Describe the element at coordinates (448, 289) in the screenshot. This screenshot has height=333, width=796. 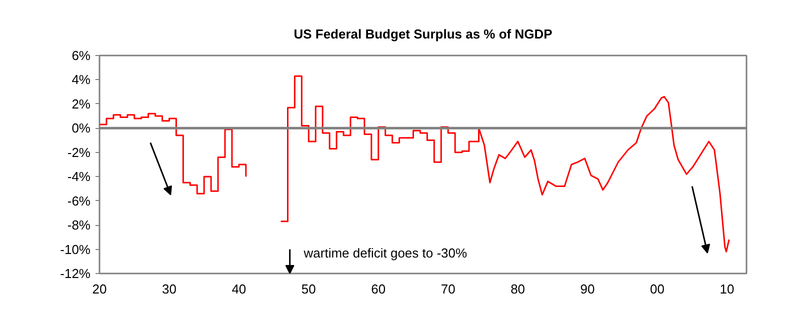
I see `x-tick-label: 70` at that location.